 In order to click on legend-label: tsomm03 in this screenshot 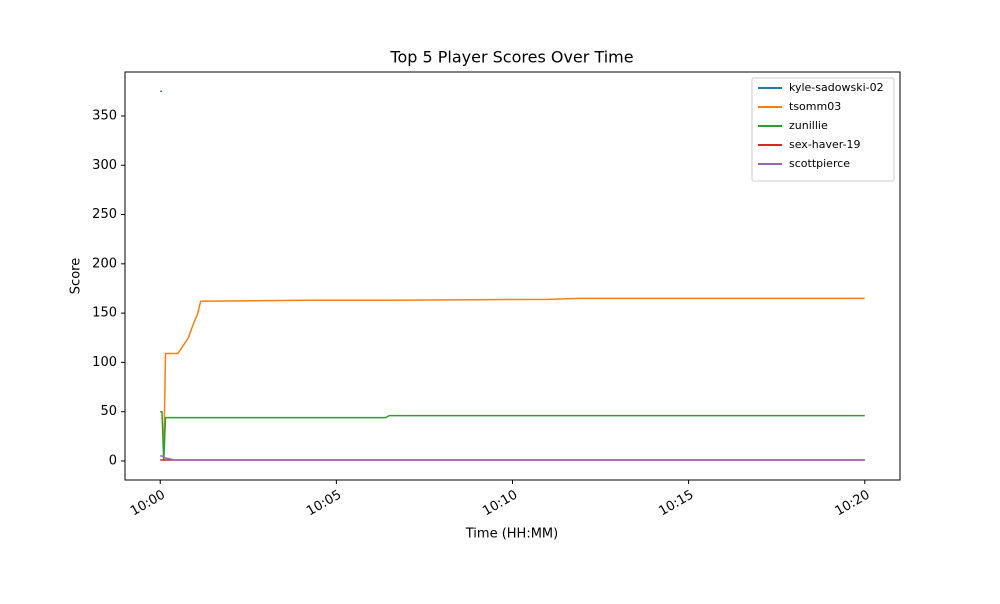, I will do `click(815, 106)`.